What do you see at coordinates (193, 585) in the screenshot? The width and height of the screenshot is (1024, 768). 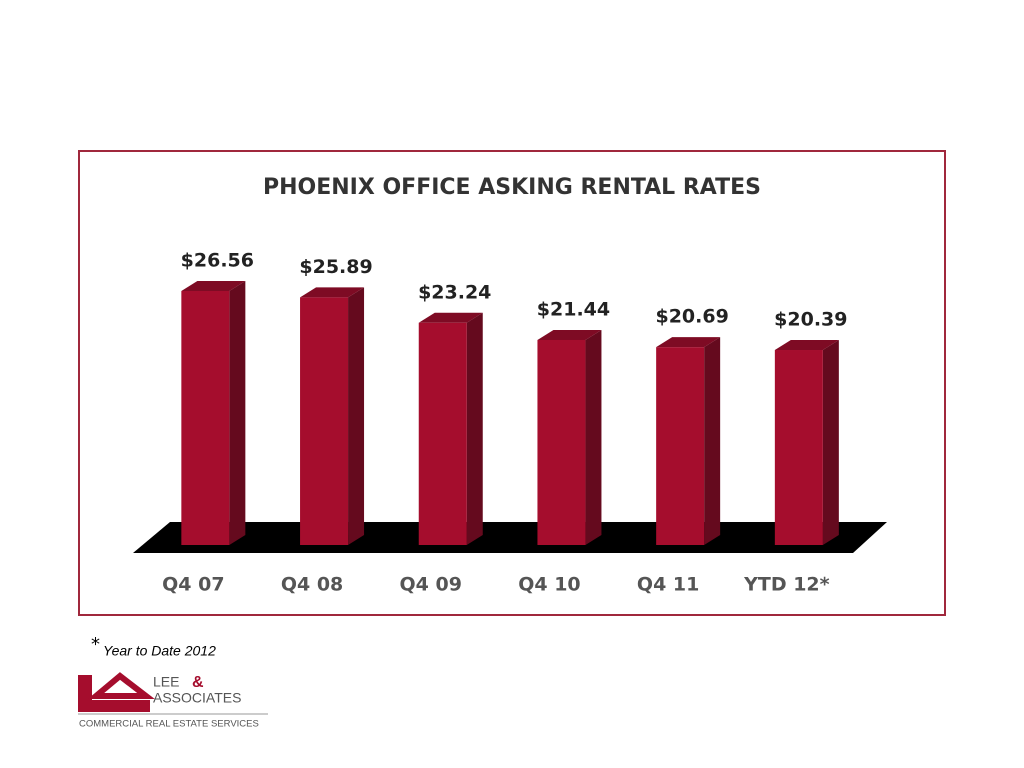 I see `x-tick-label: Q4 07` at bounding box center [193, 585].